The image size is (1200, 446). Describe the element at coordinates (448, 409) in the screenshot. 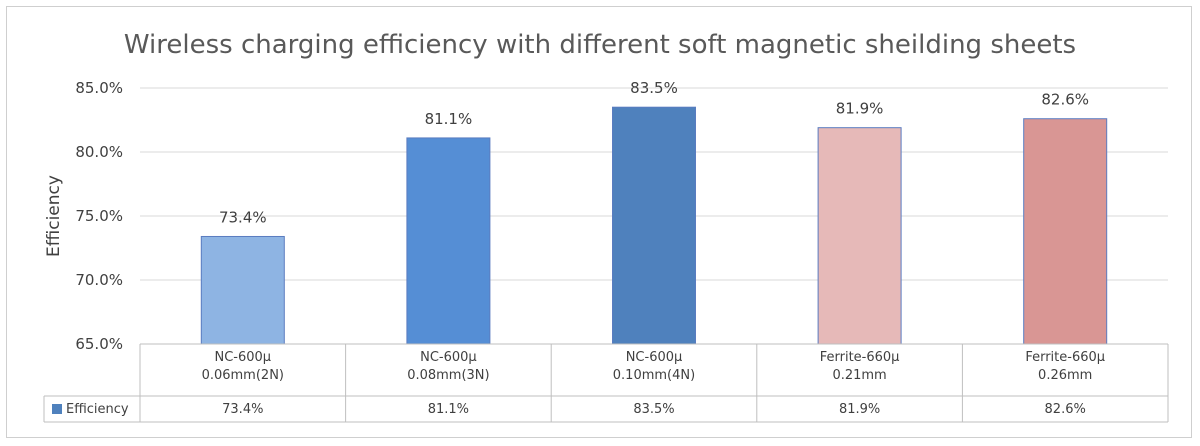

I see `table-value: 81.1%` at that location.